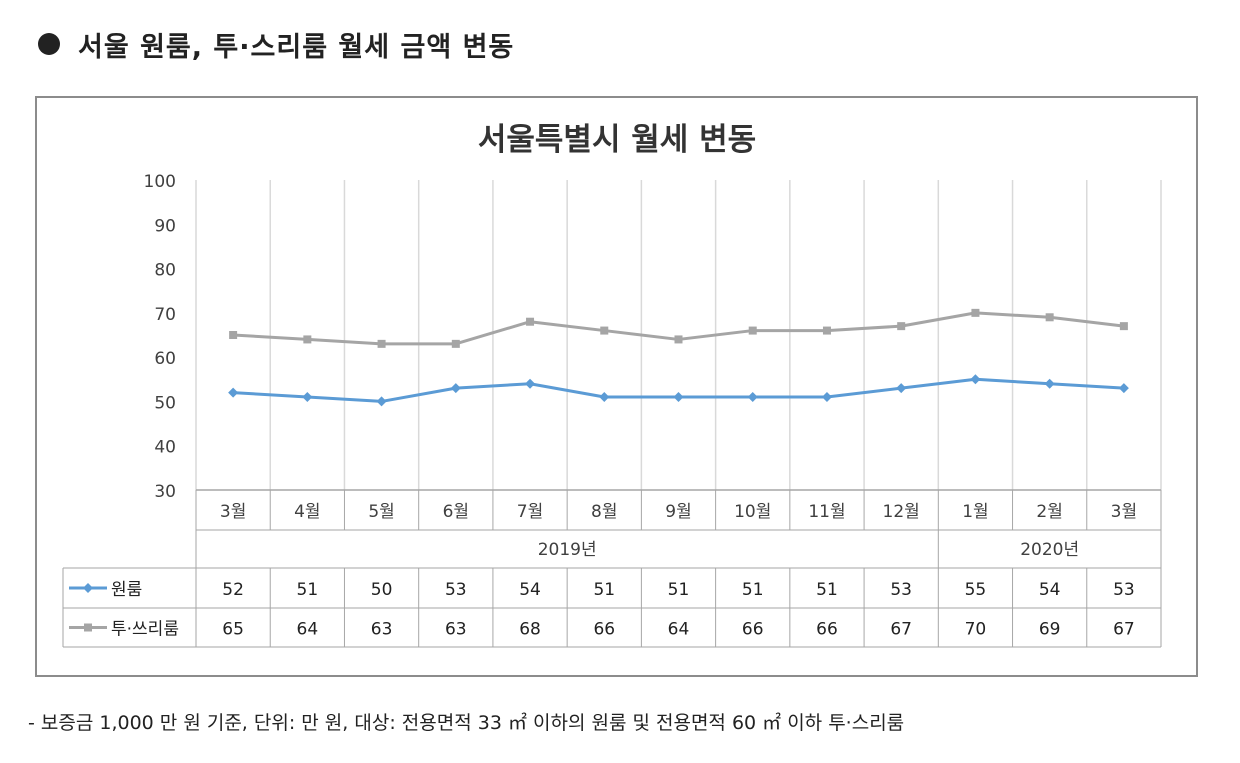 This screenshot has width=1240, height=763. What do you see at coordinates (307, 512) in the screenshot?
I see `x-tick-label: 4월` at bounding box center [307, 512].